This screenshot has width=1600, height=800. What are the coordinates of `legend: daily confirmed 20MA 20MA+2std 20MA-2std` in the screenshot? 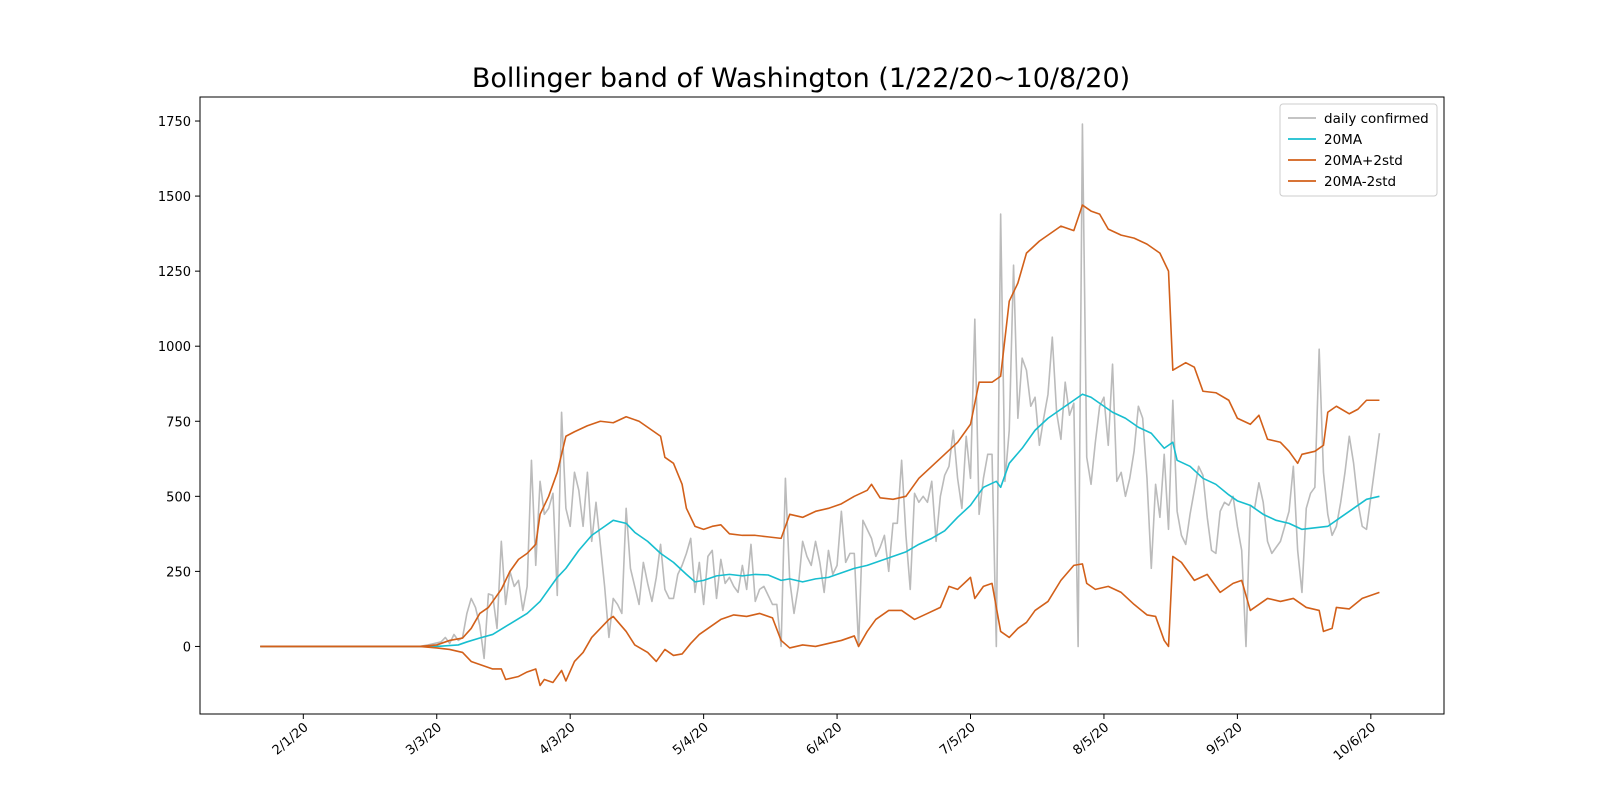 It's located at (1358, 150).